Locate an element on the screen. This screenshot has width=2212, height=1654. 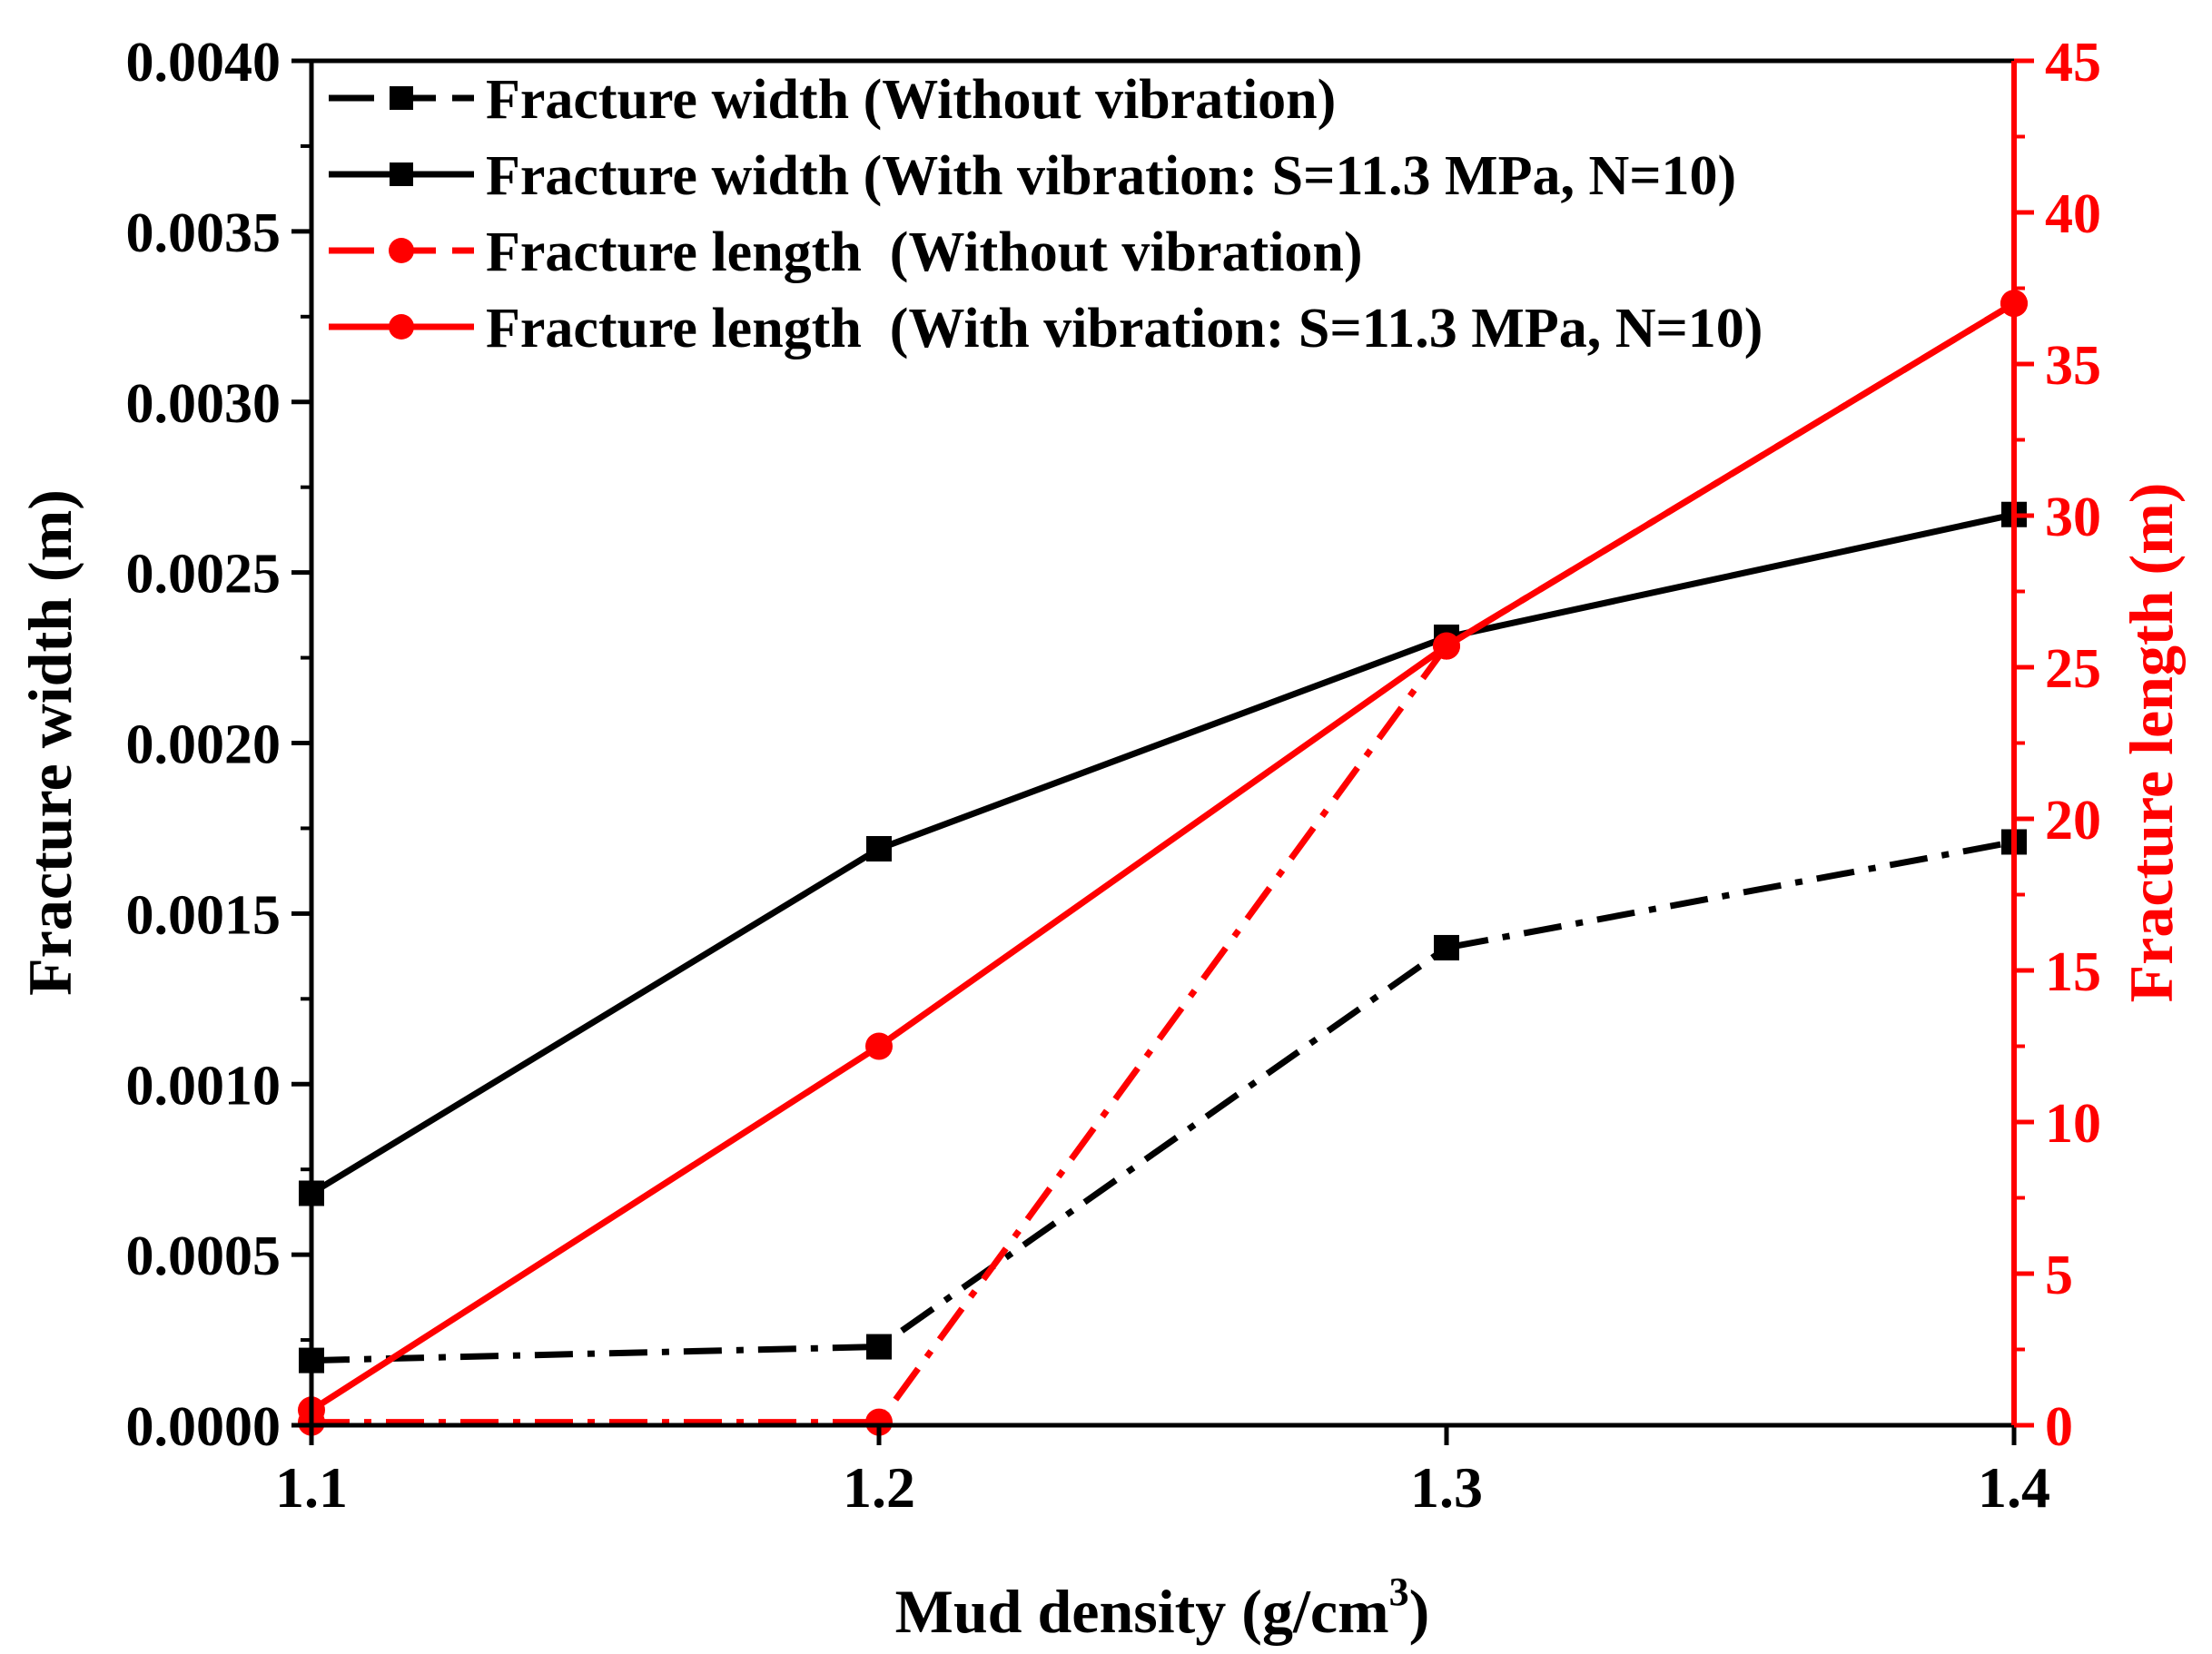
y-left-tick-label: 0.0005 is located at coordinates (204, 1256).